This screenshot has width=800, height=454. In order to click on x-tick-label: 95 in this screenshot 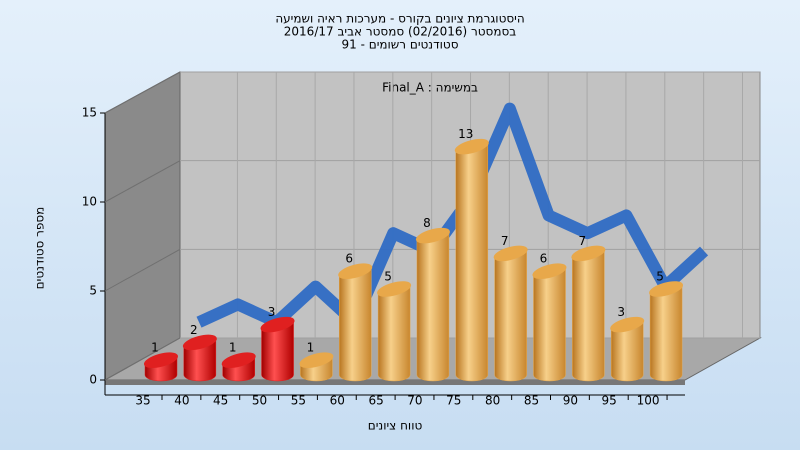, I will do `click(609, 401)`.